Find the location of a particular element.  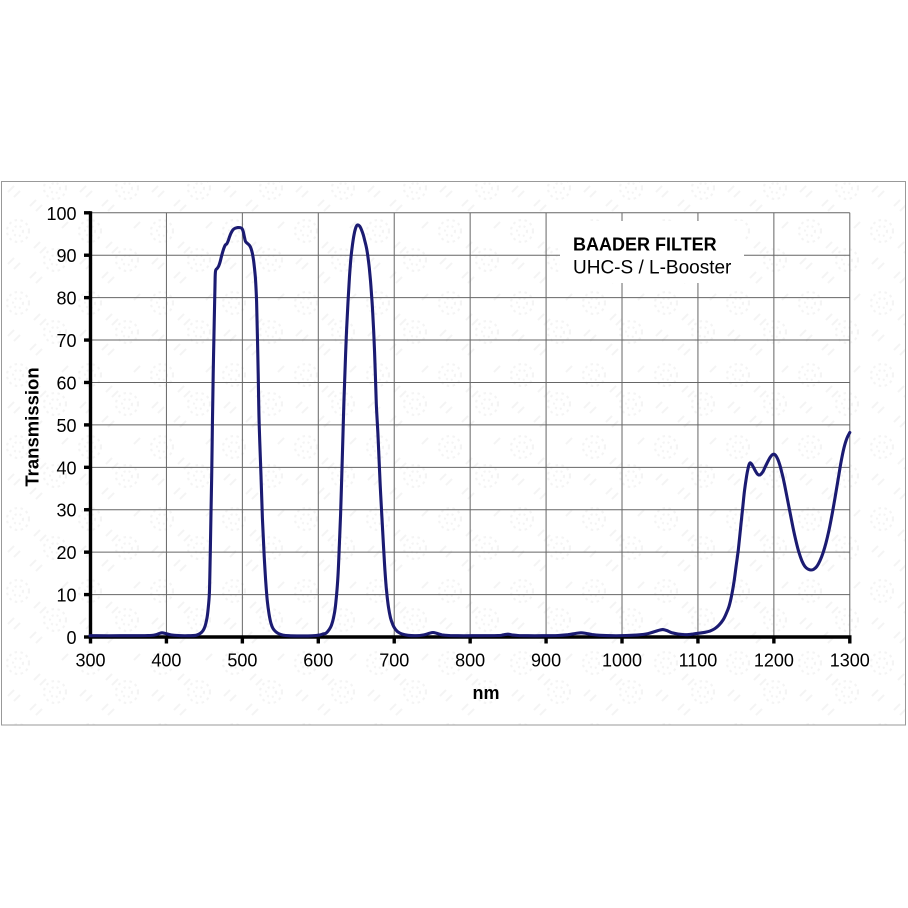

svg-text: 700 is located at coordinates (394, 660).